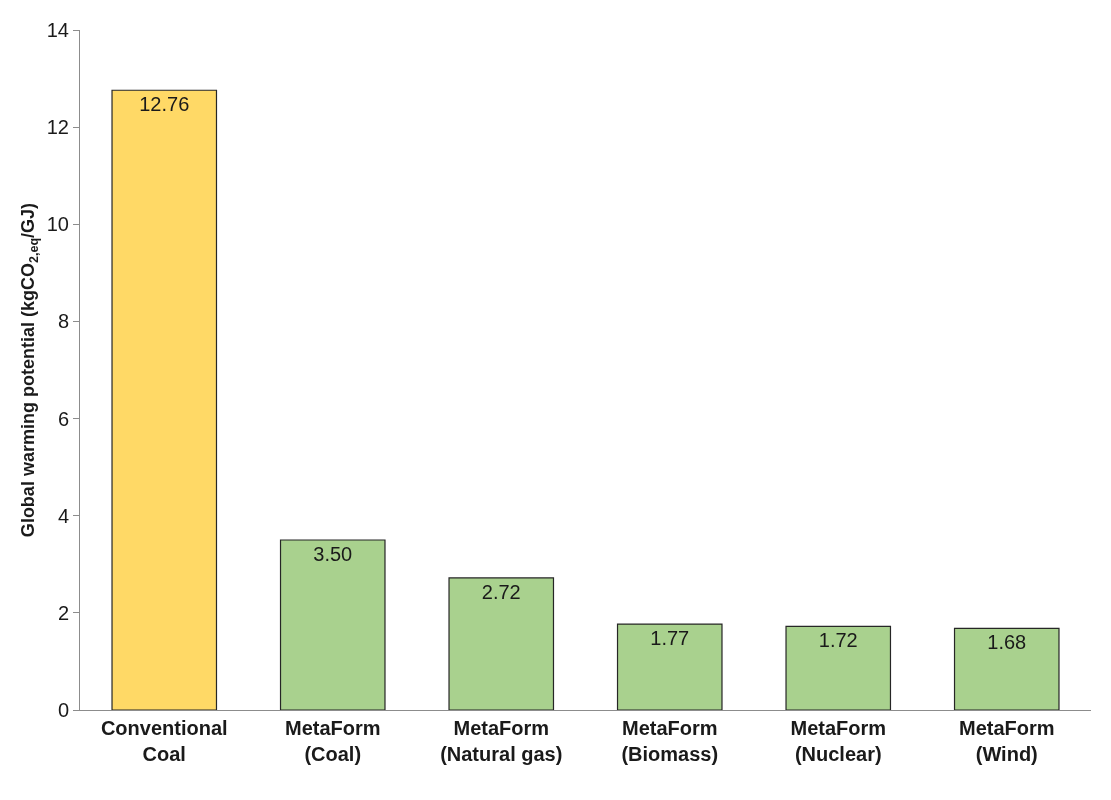 The width and height of the screenshot is (1111, 800). What do you see at coordinates (63, 321) in the screenshot?
I see `y-tick-label: 8` at bounding box center [63, 321].